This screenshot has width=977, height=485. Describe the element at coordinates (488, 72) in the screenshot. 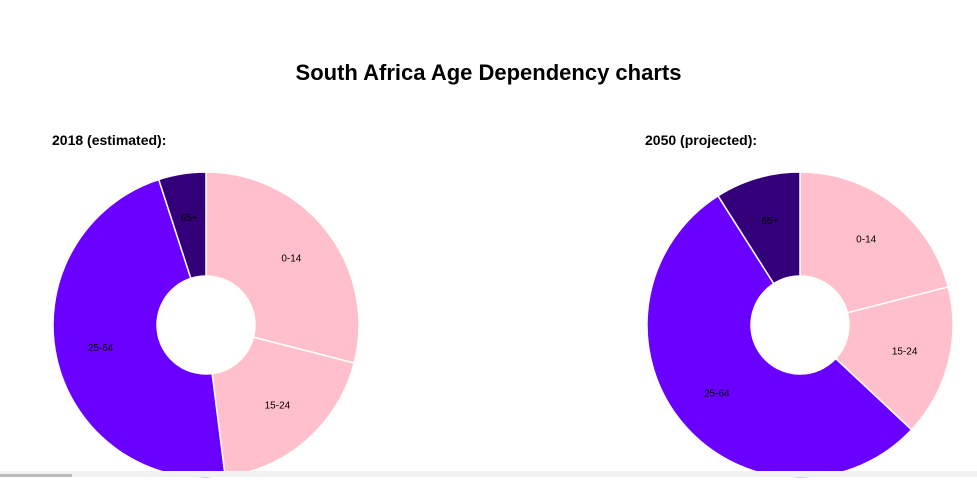

I see `page-title: South Africa Age Dependency charts` at that location.